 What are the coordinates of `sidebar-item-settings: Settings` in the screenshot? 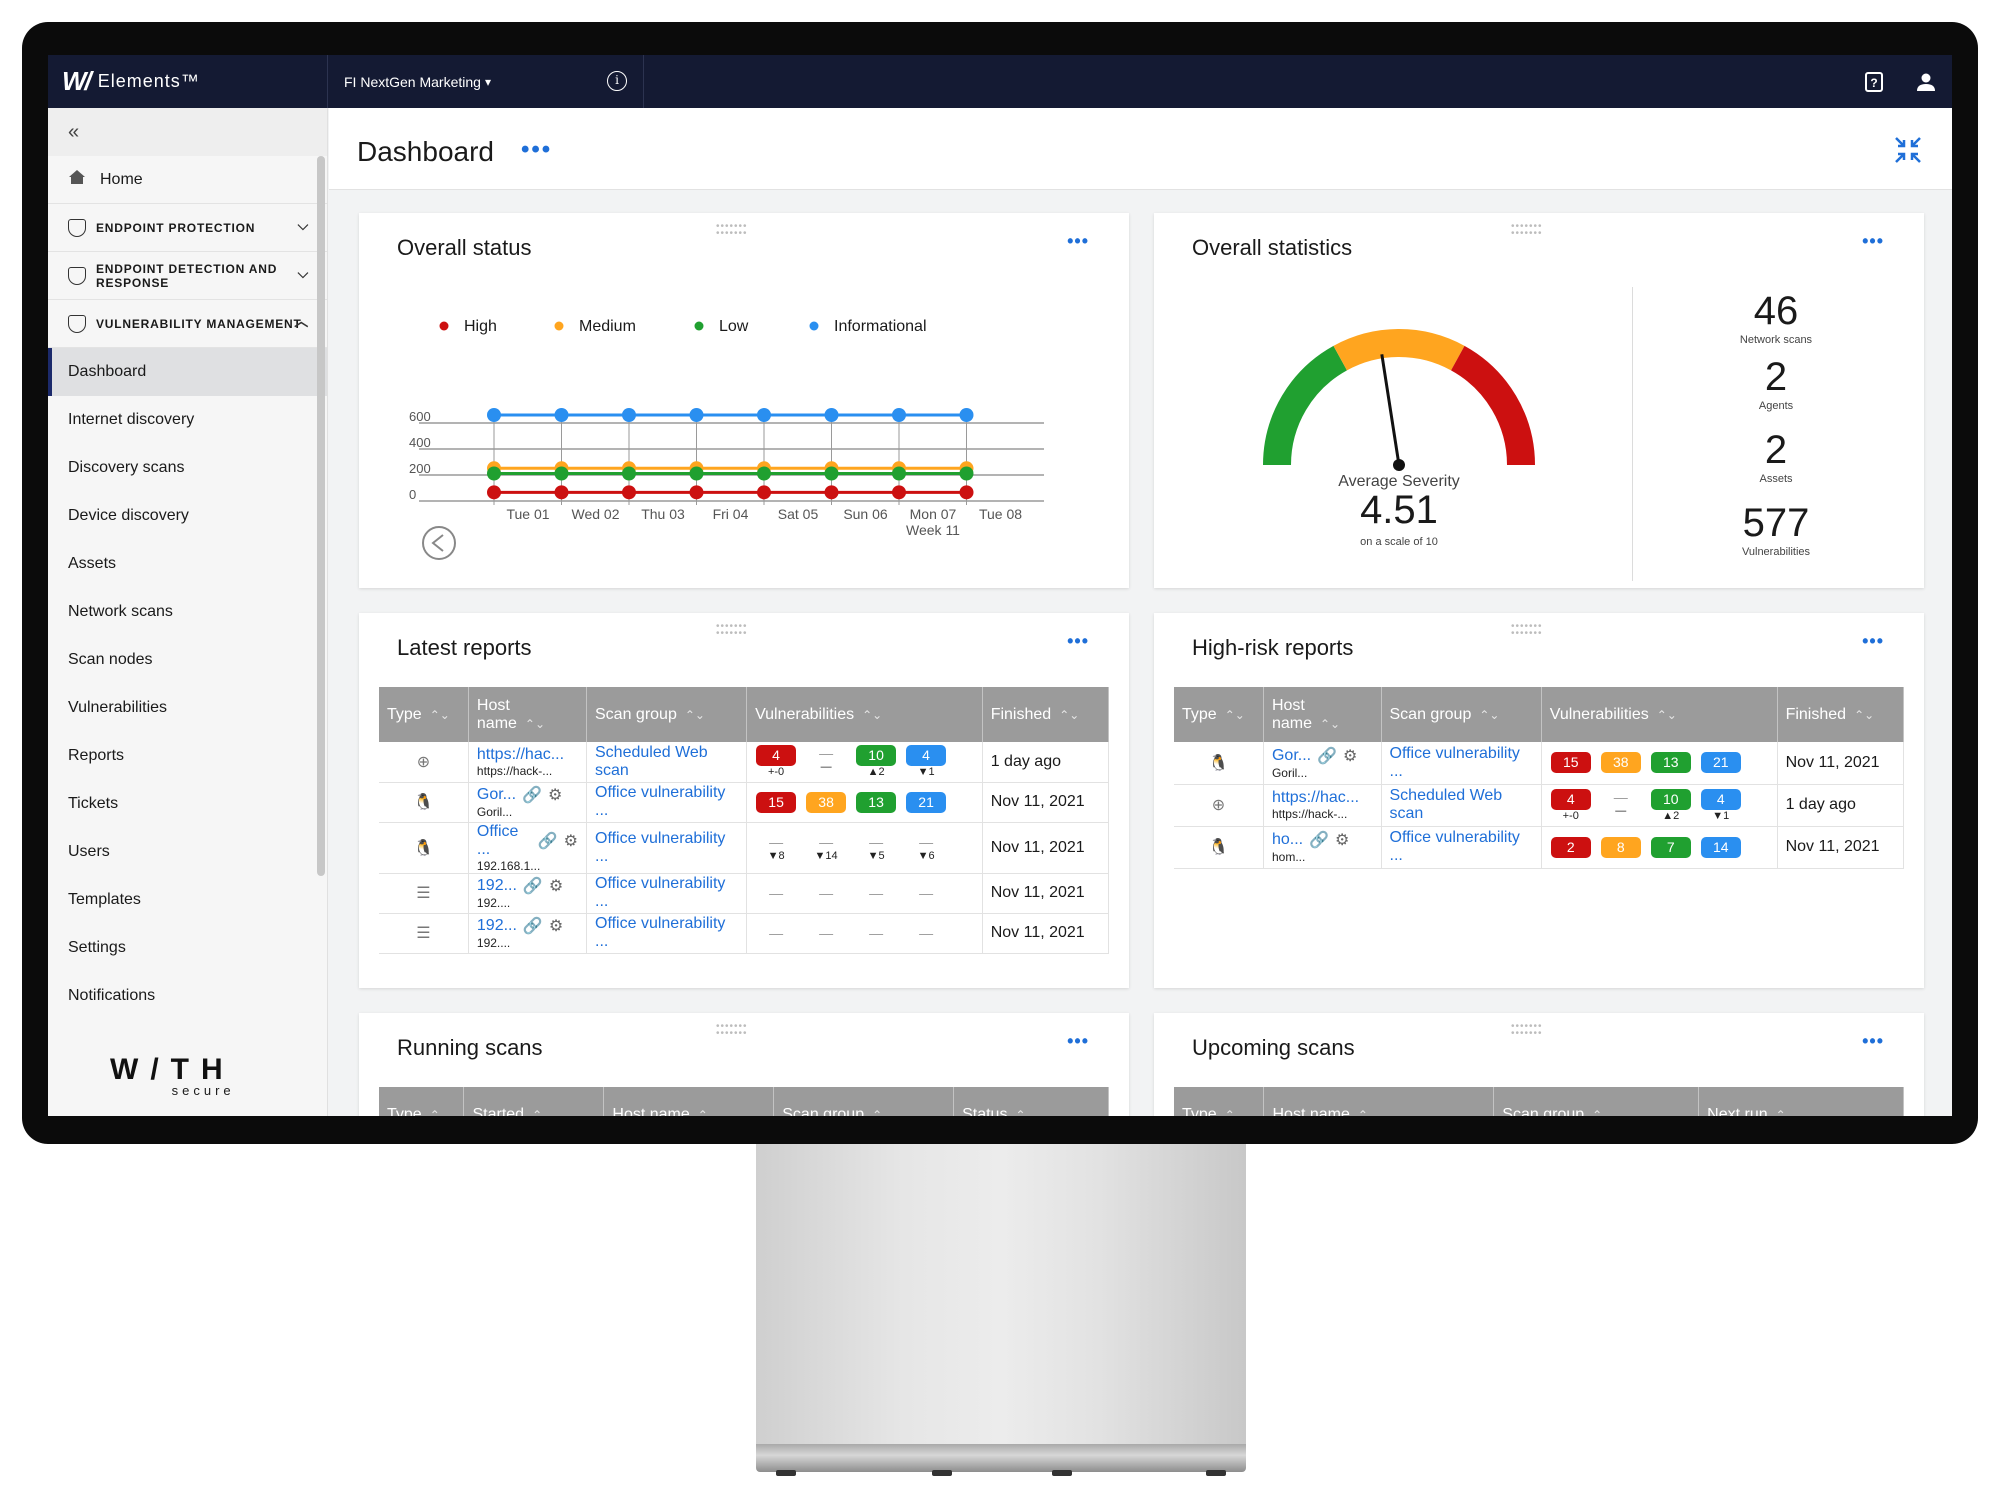 It's located at (187, 948).